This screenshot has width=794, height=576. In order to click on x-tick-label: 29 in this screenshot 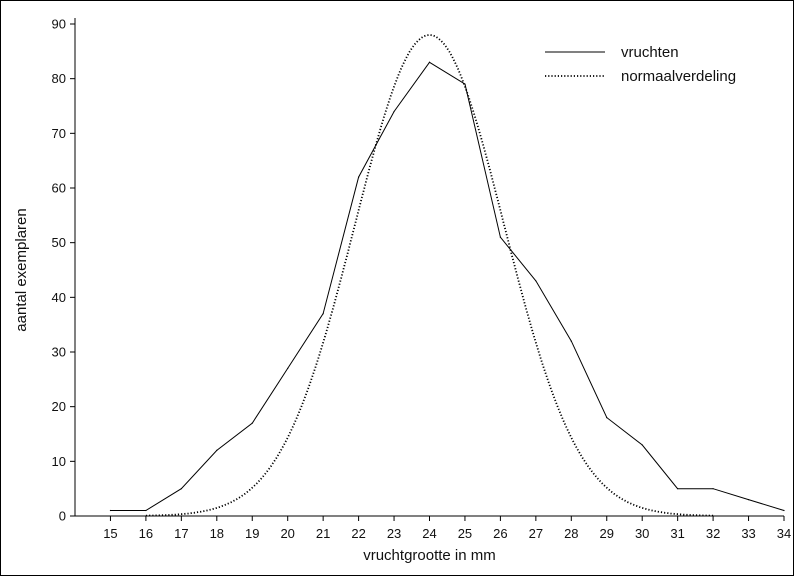, I will do `click(607, 533)`.